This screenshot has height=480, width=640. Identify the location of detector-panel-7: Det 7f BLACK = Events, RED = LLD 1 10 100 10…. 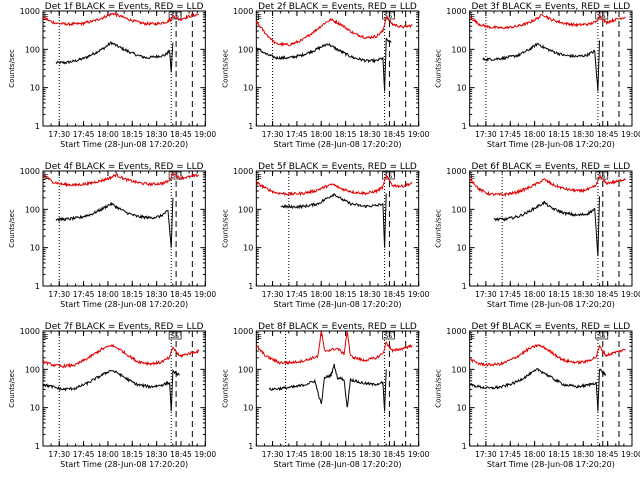
(112, 395).